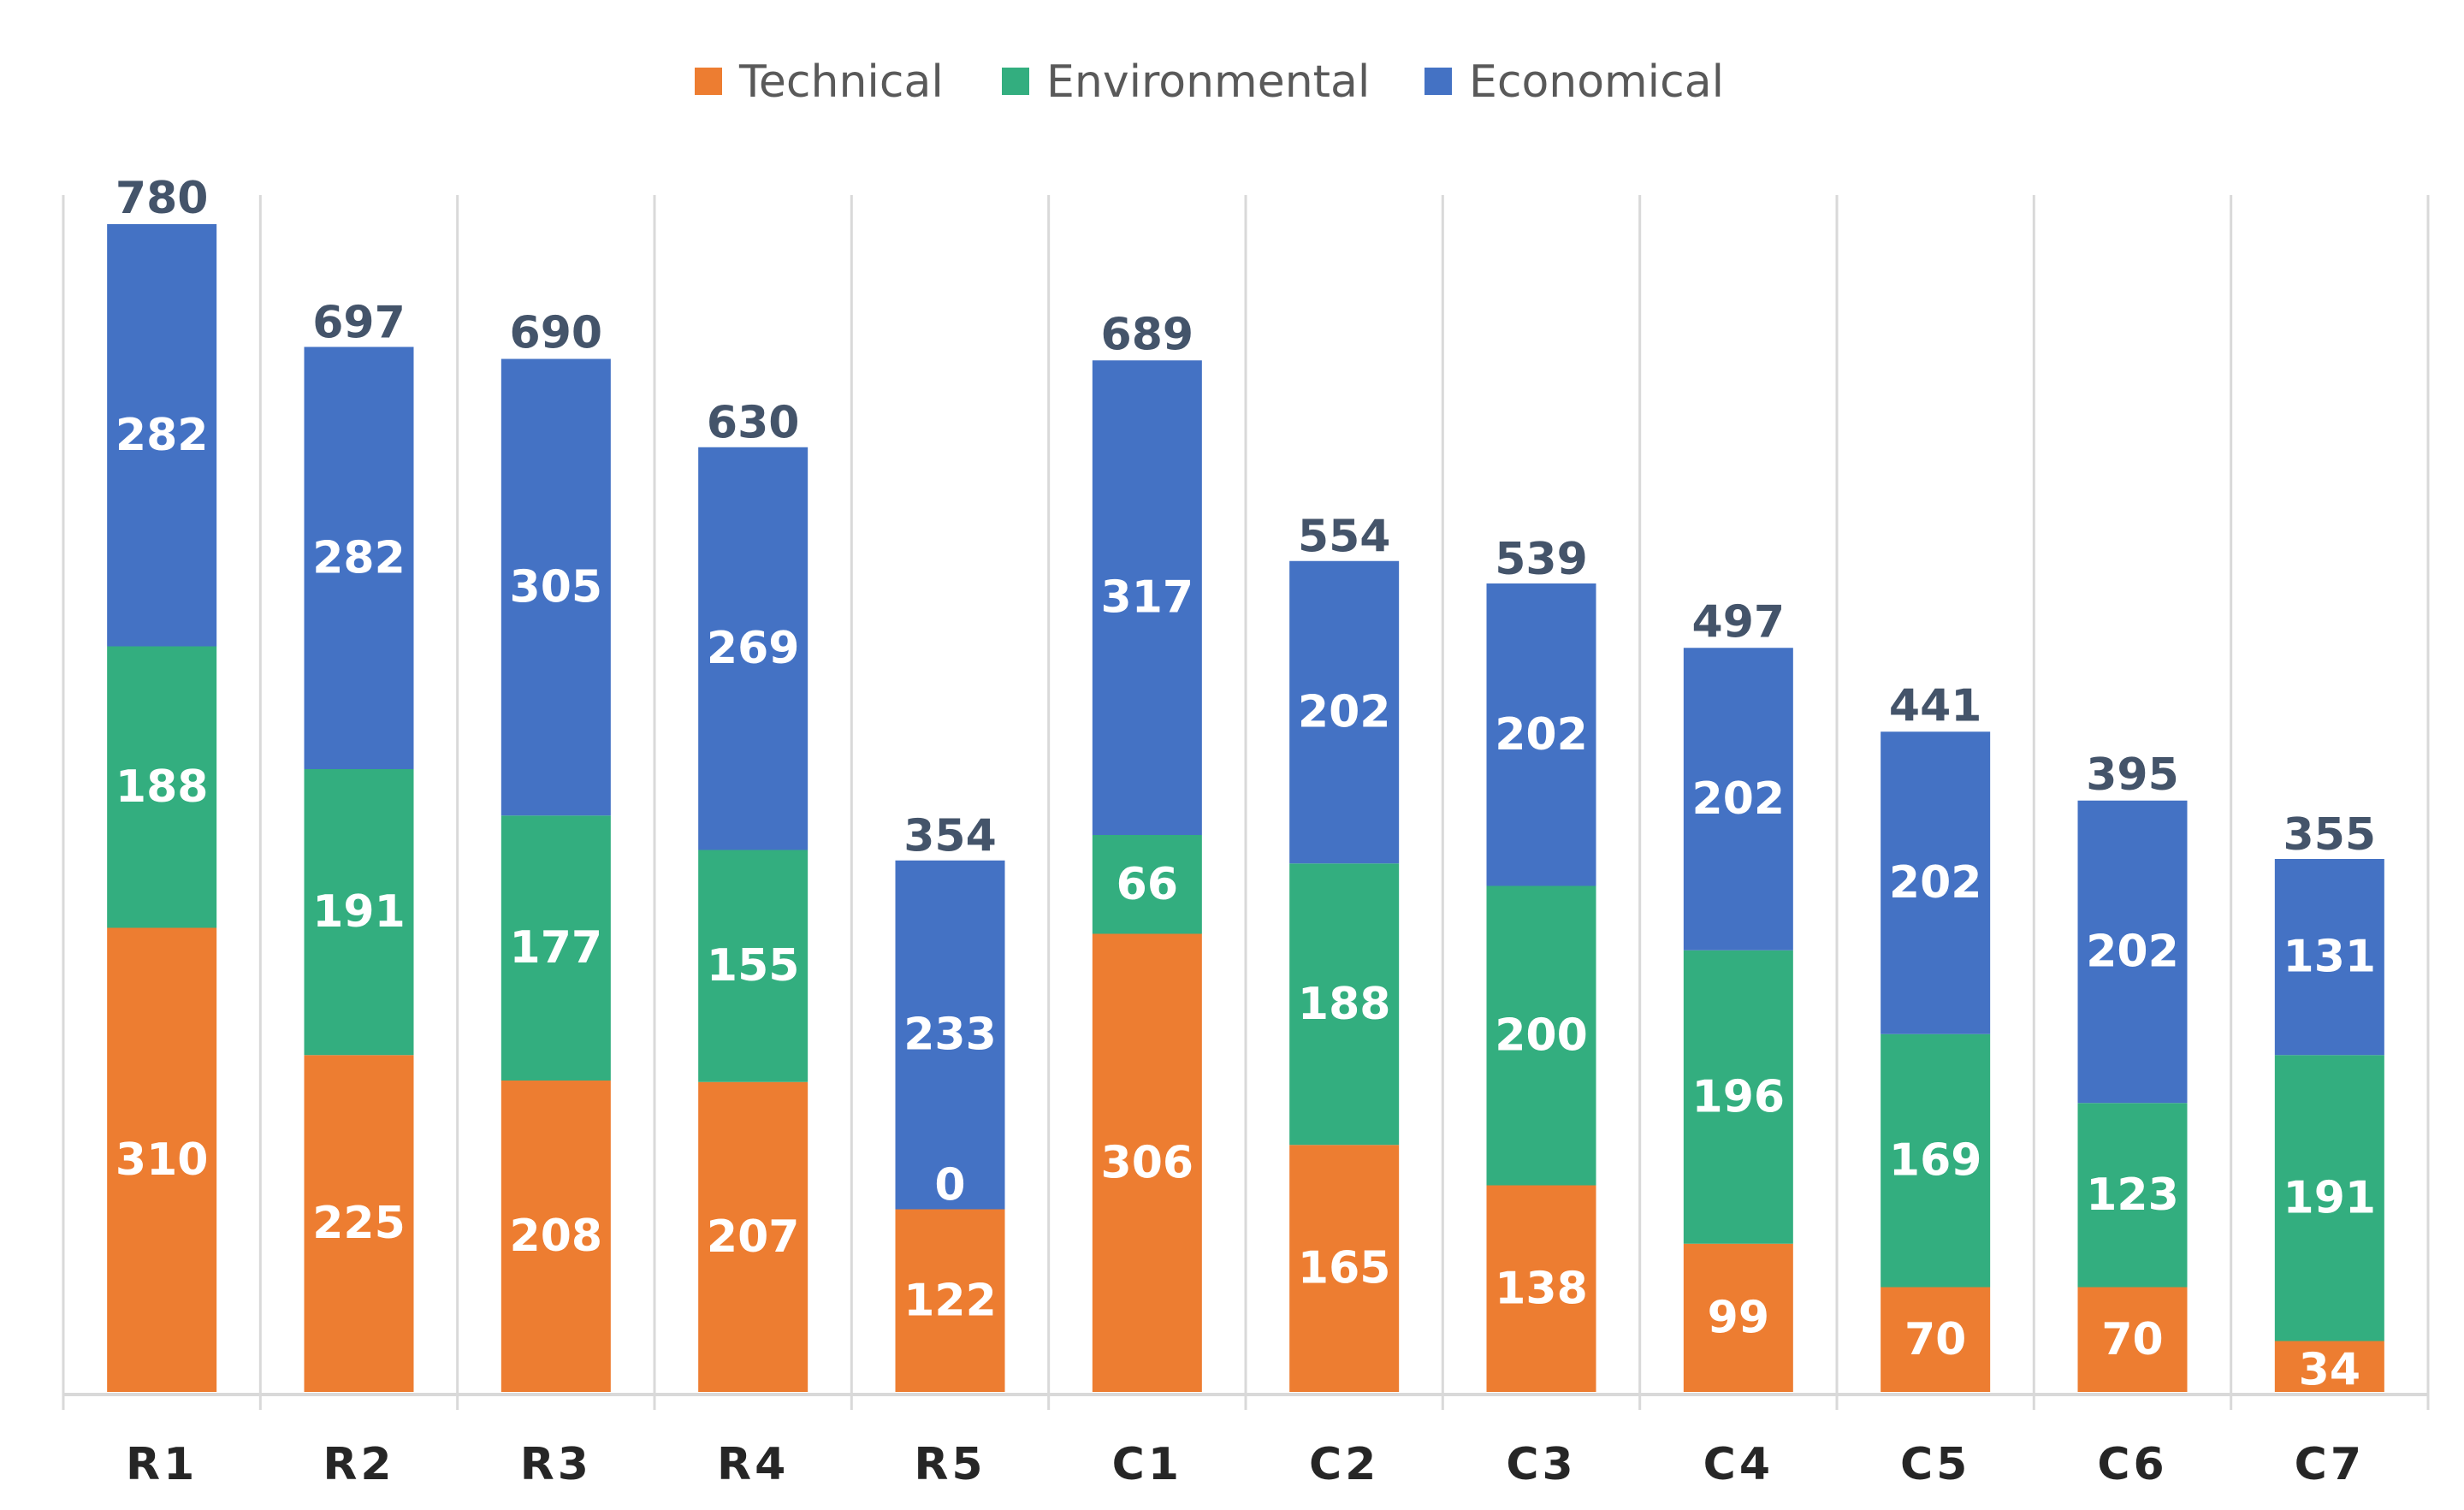 Image resolution: width=2464 pixels, height=1510 pixels. I want to click on legend-item-technical: Technical, so click(819, 82).